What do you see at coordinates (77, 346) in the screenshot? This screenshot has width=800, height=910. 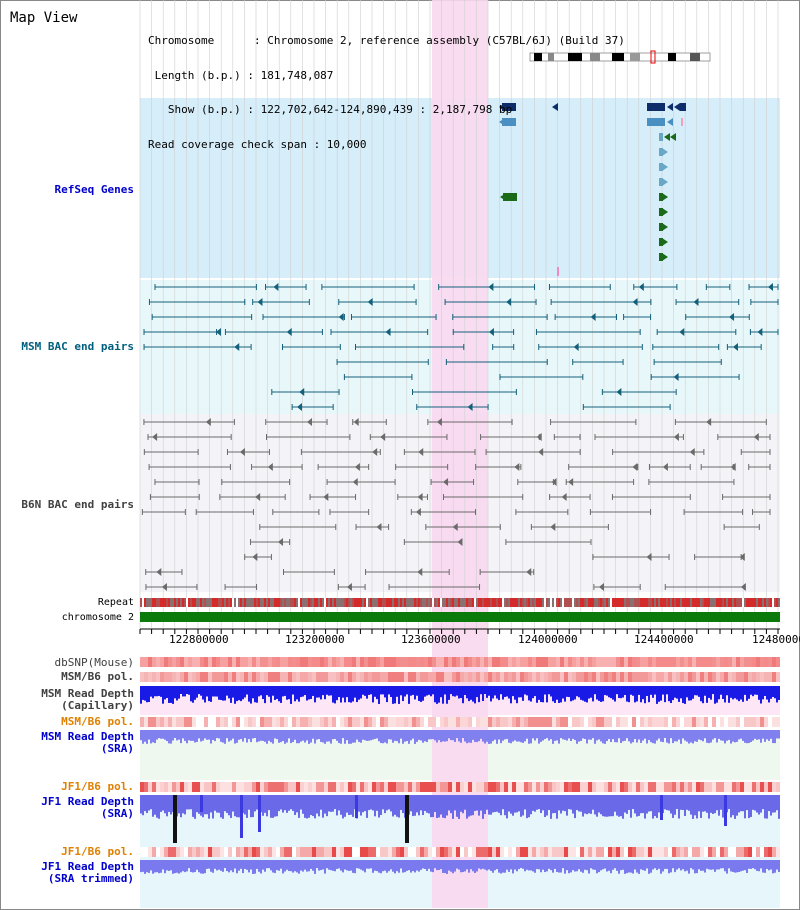 I see `track-label-msm-bac: MSM BAC end pairs` at bounding box center [77, 346].